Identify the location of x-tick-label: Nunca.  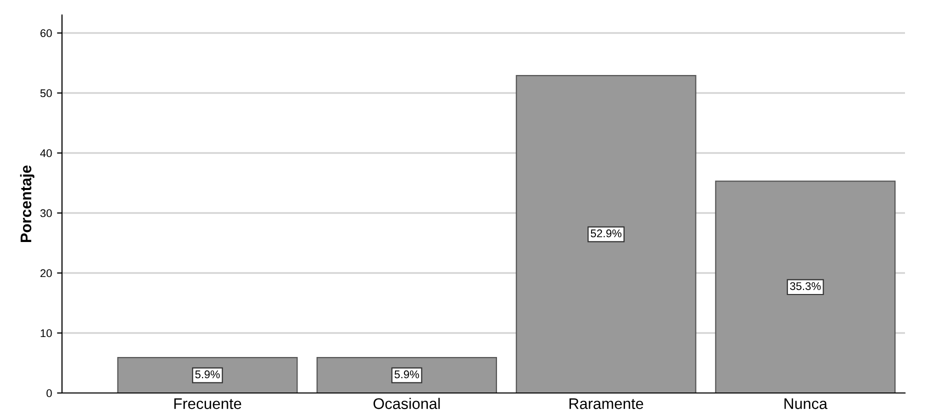
(806, 404).